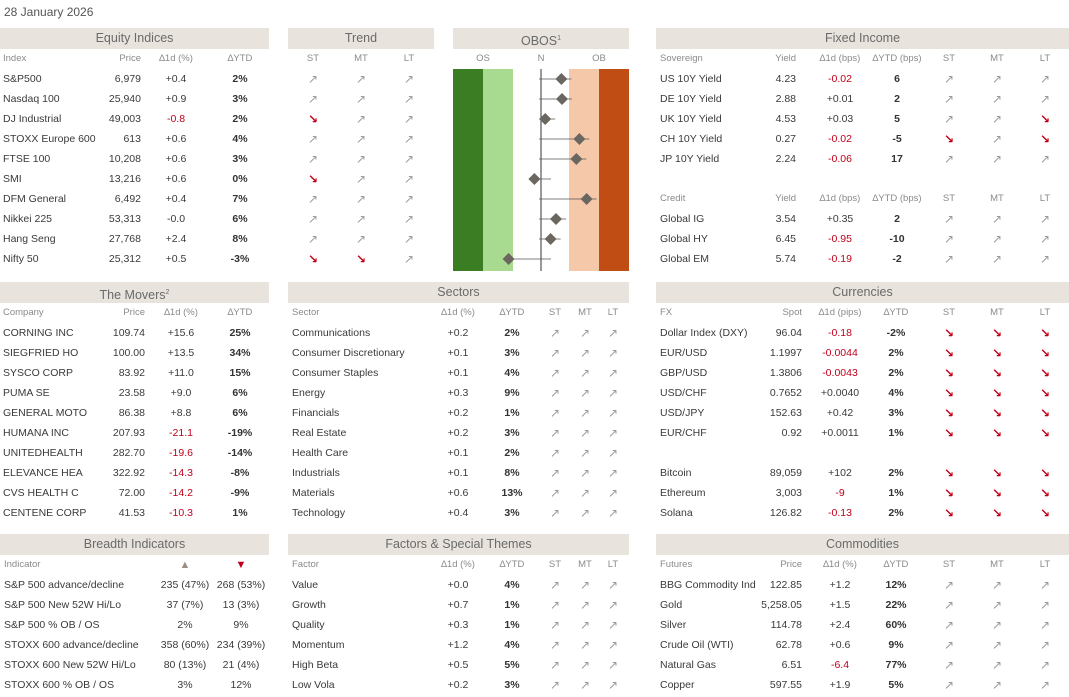 This screenshot has width=1069, height=697. What do you see at coordinates (458, 513) in the screenshot?
I see `sectors-d1: +0.4` at bounding box center [458, 513].